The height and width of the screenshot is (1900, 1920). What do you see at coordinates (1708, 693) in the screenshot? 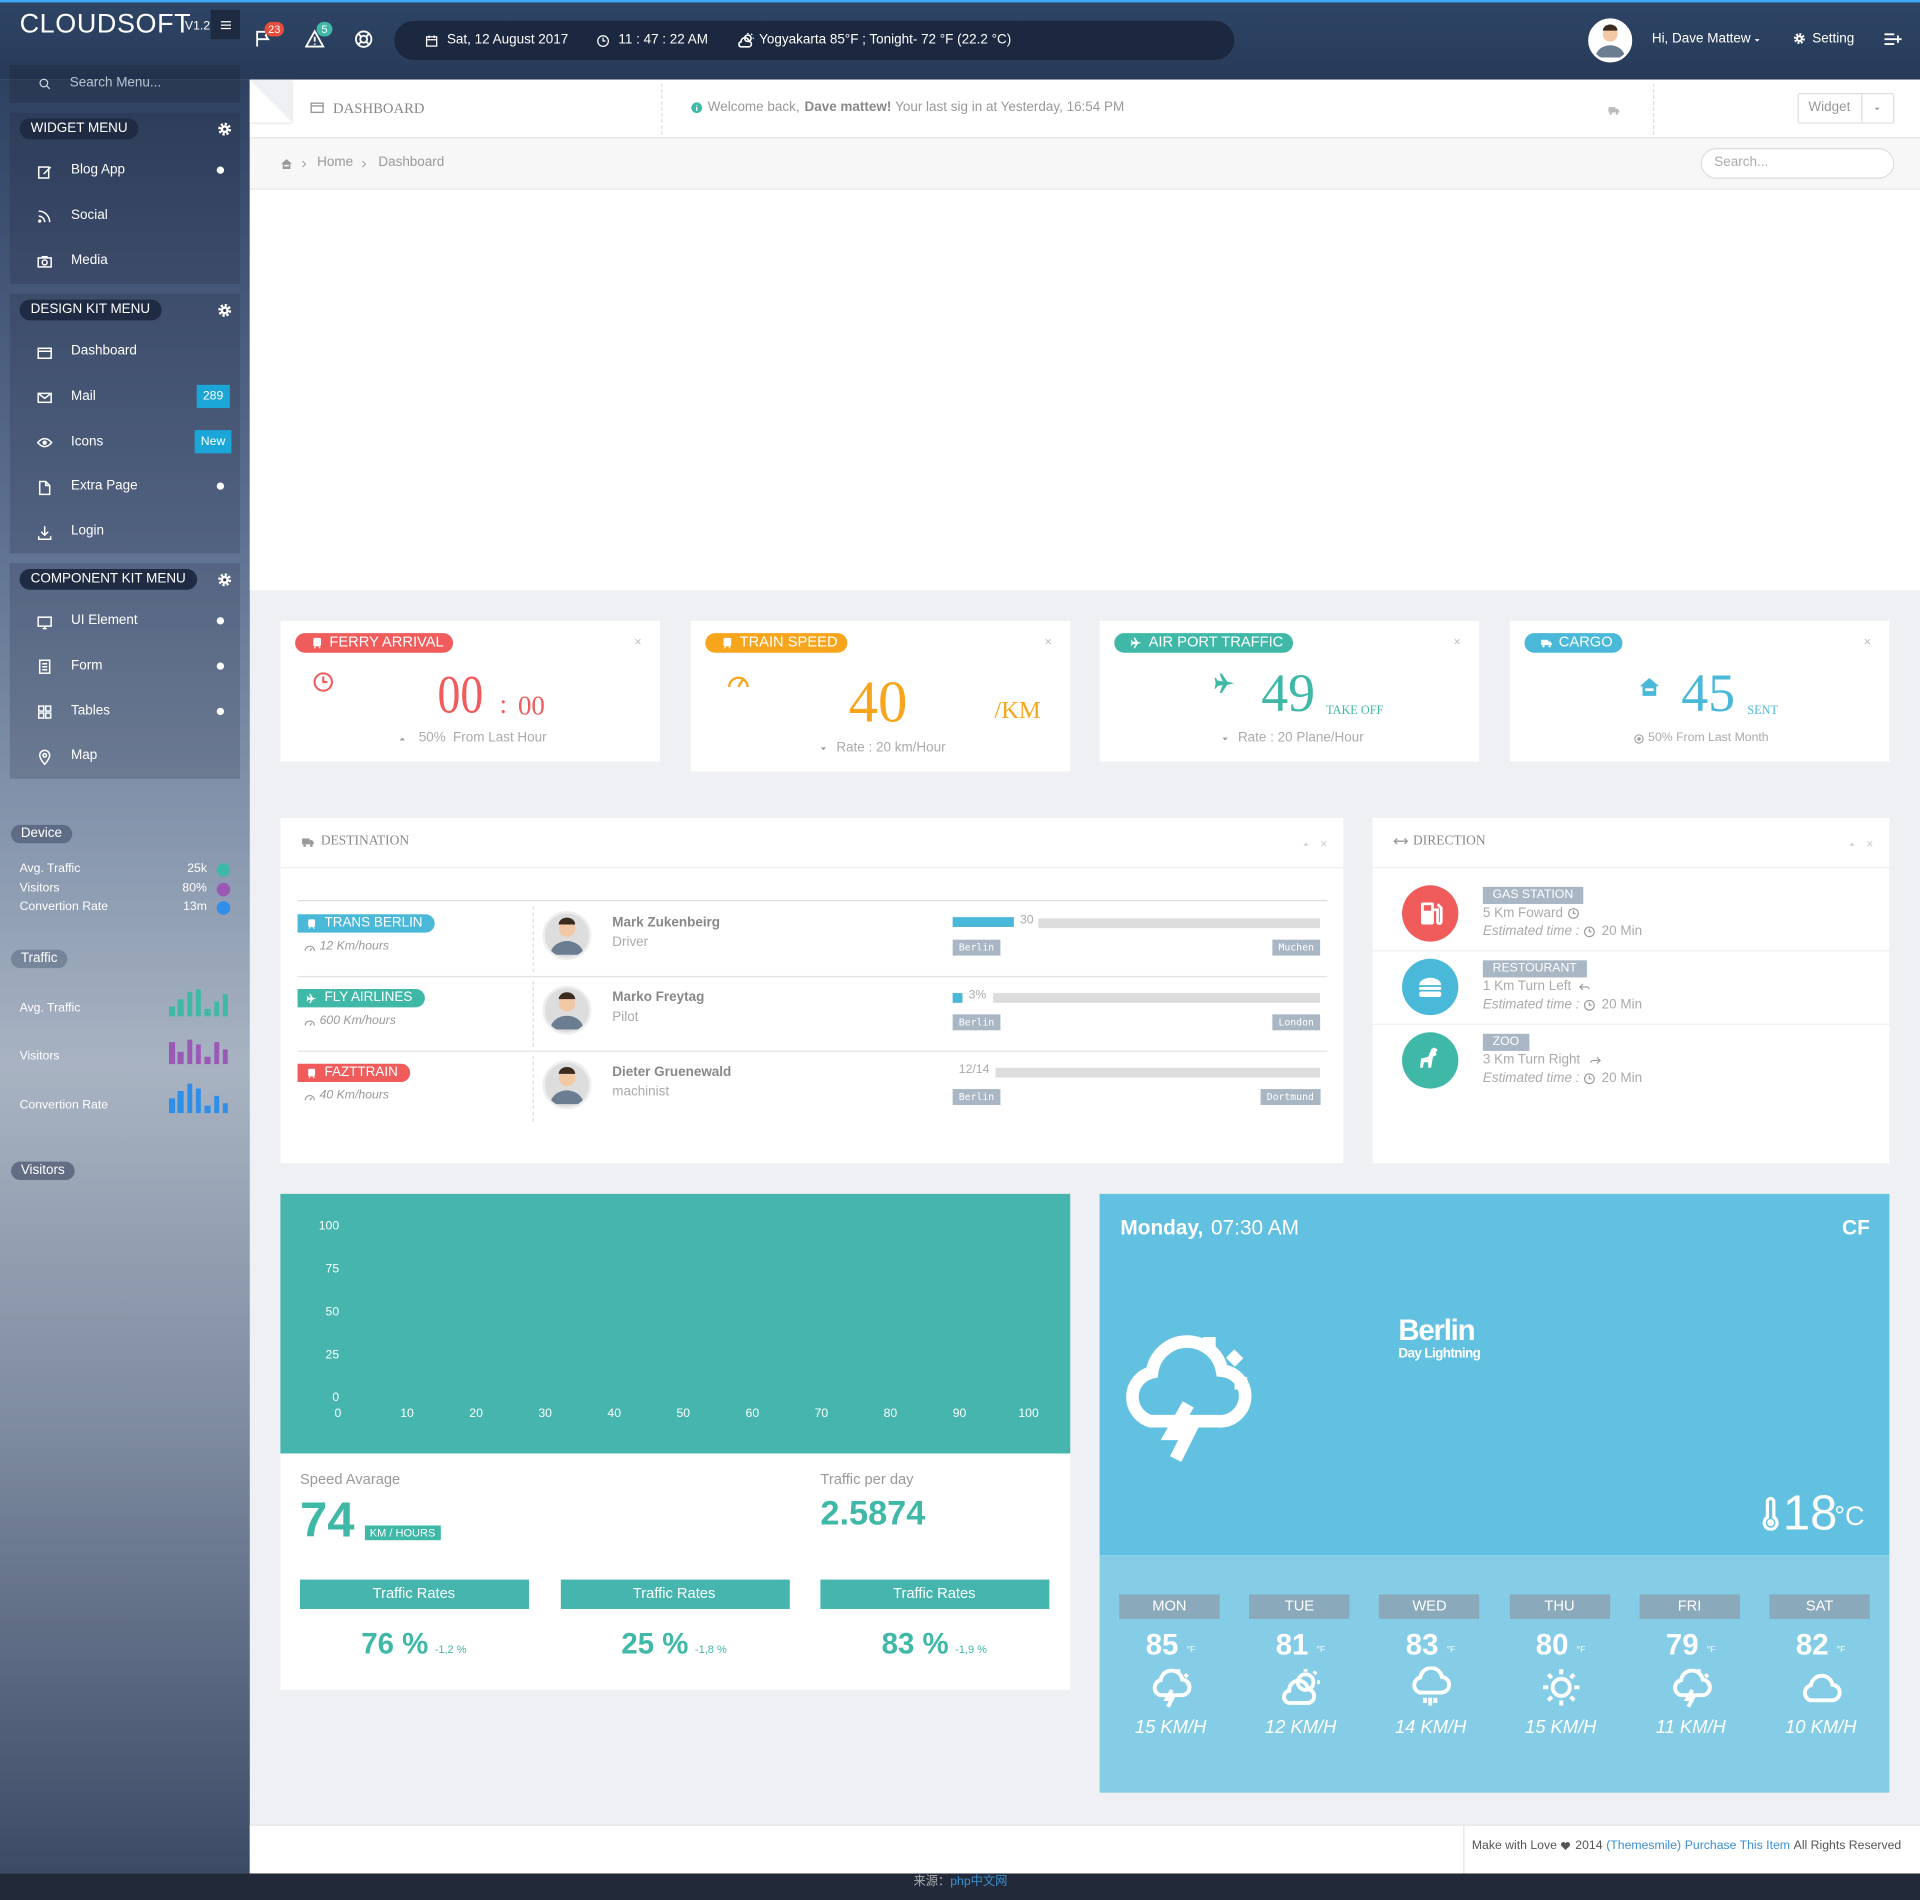
I see `stat-value: 45` at bounding box center [1708, 693].